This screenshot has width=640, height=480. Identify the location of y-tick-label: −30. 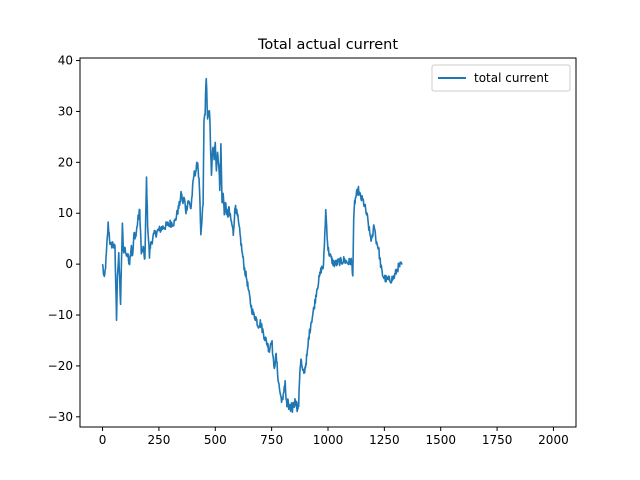
(60, 417).